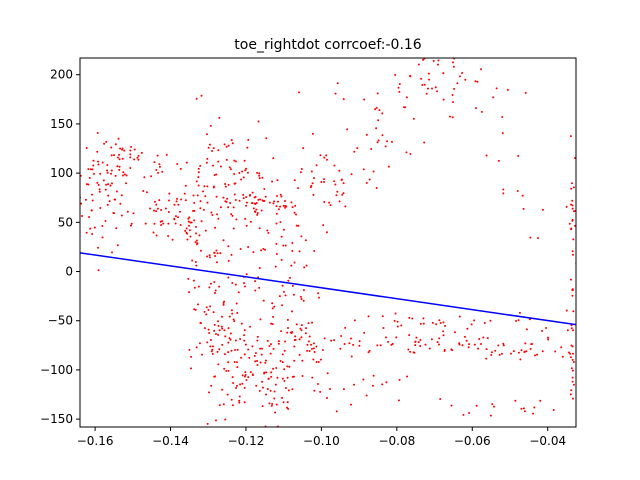 The width and height of the screenshot is (640, 480). Describe the element at coordinates (61, 173) in the screenshot. I see `y-tick-label: 100` at that location.